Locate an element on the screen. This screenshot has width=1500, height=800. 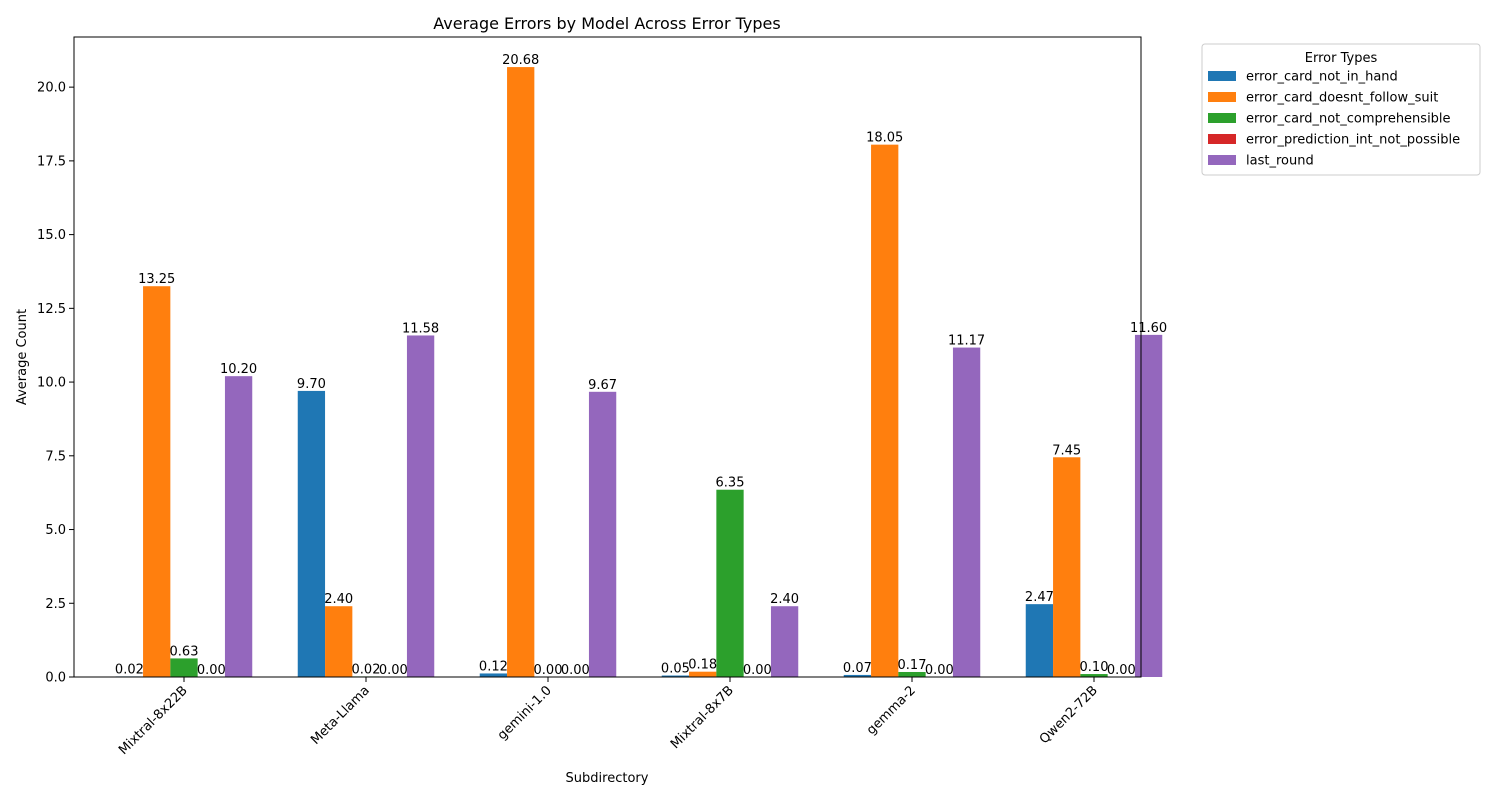
legend-title: Error Types is located at coordinates (1341, 58).